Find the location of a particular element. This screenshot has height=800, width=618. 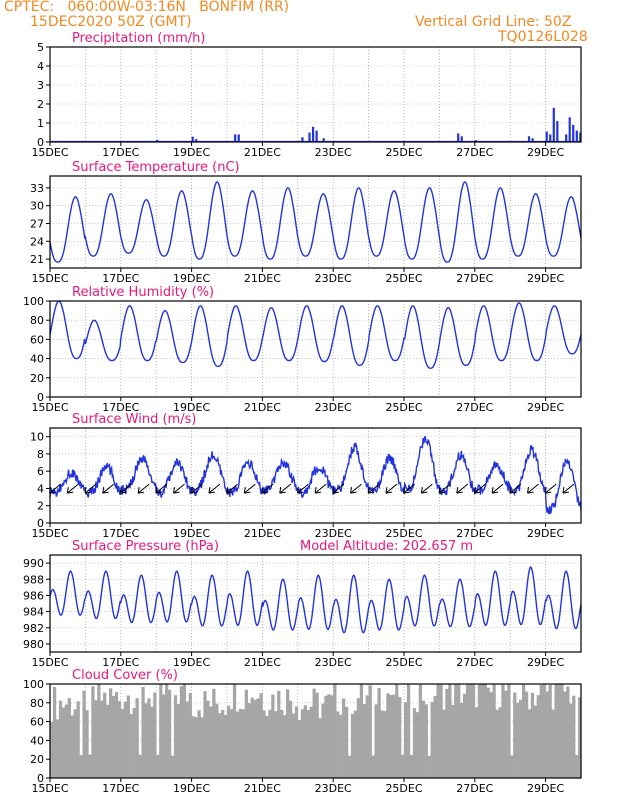

y-tick-label: 982 is located at coordinates (33, 628).